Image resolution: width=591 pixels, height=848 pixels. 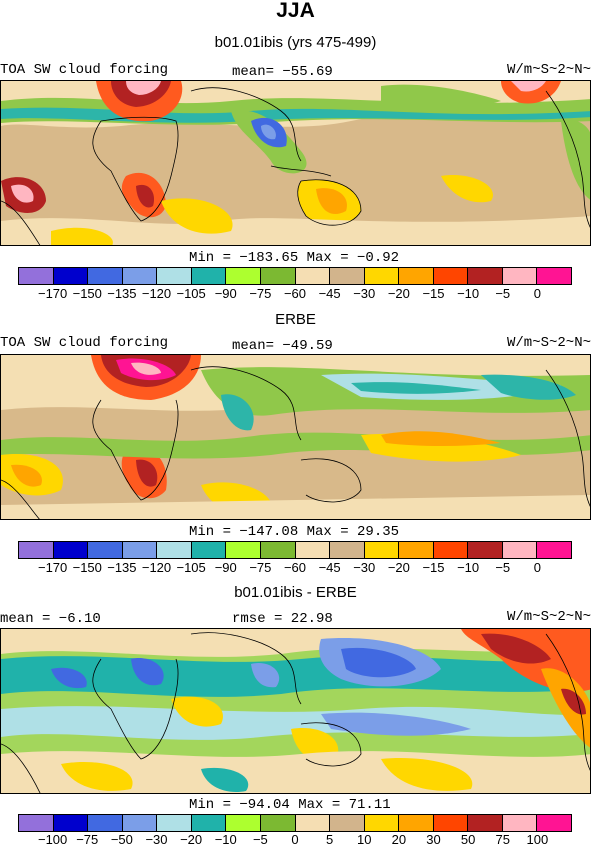 I want to click on panel-3-colorbar-ticks: −100 −75 −50 −30 −20 −10 −5 0 5 10 20 30 50 75 100, so click(x=295, y=840).